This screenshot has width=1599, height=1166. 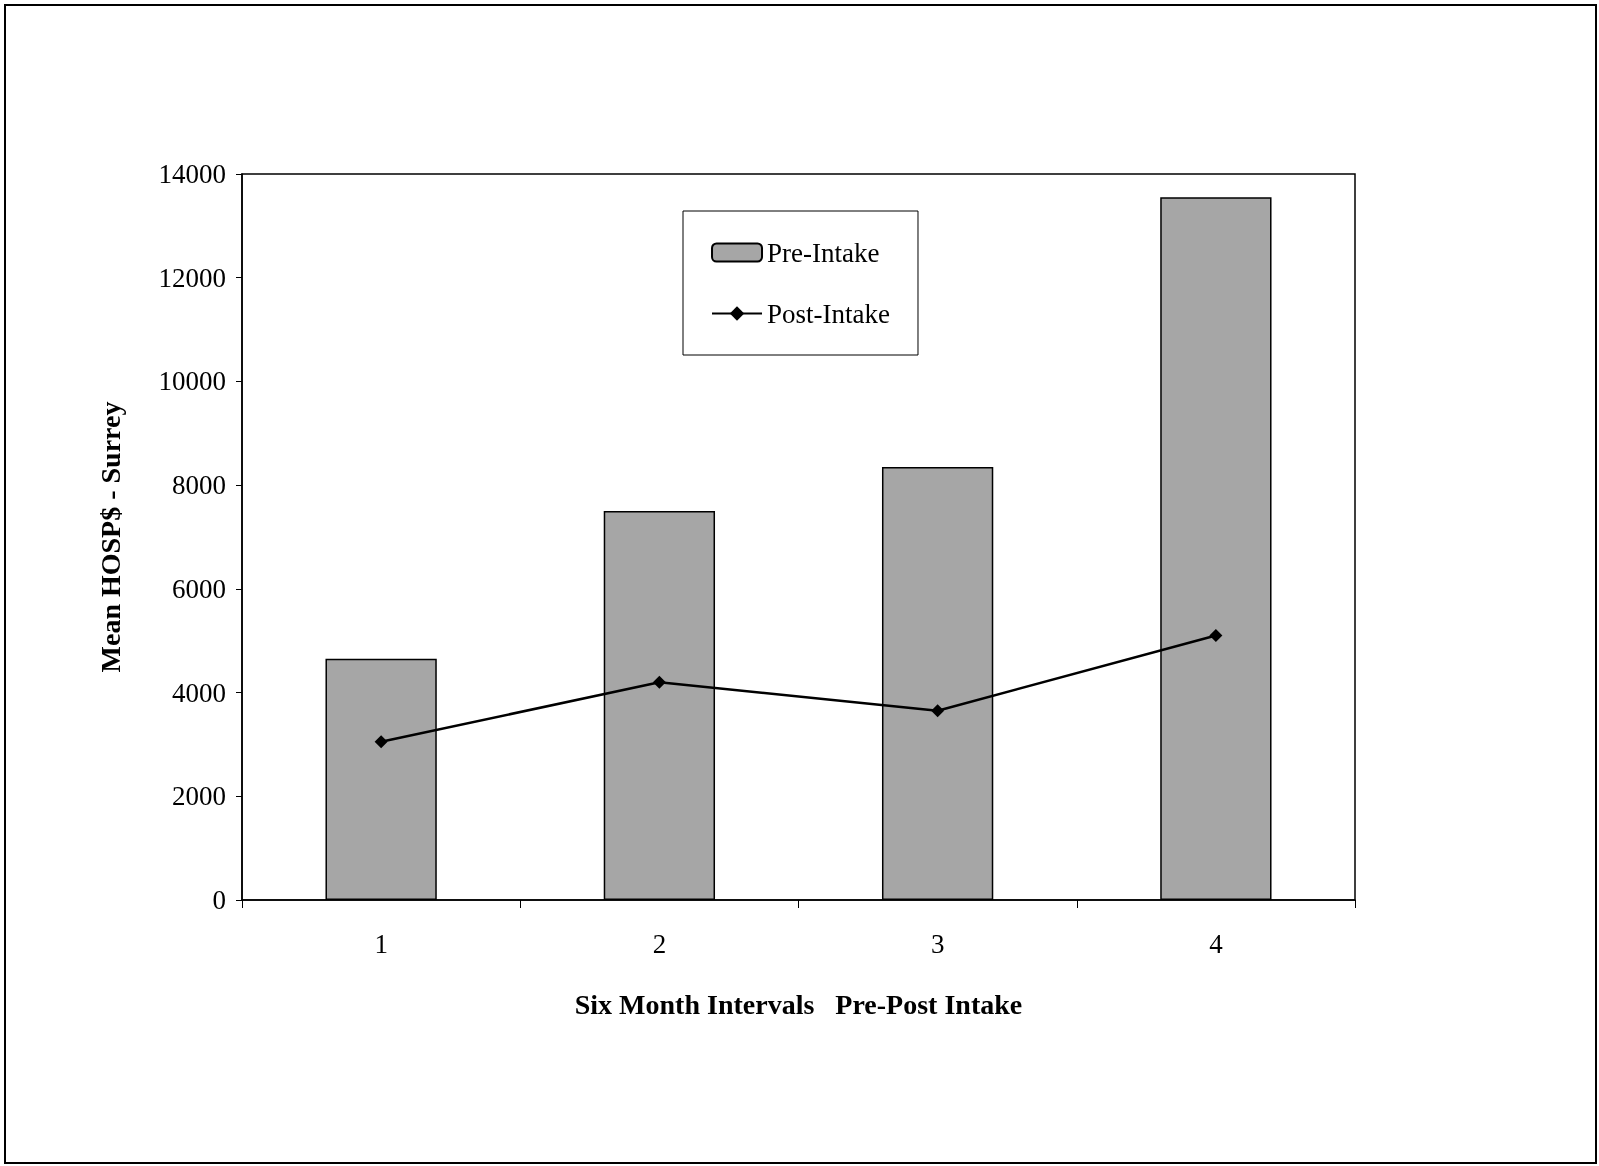 I want to click on y-tick-label: 0, so click(x=219, y=900).